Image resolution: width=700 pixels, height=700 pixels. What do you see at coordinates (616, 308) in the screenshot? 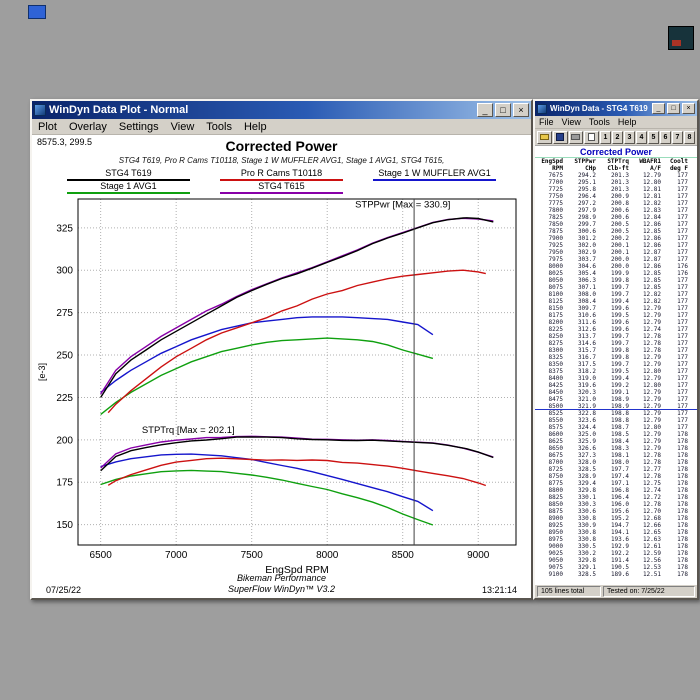
I see `data-row-8150: 8150 309.7 199.6 12.79 177` at bounding box center [616, 308].